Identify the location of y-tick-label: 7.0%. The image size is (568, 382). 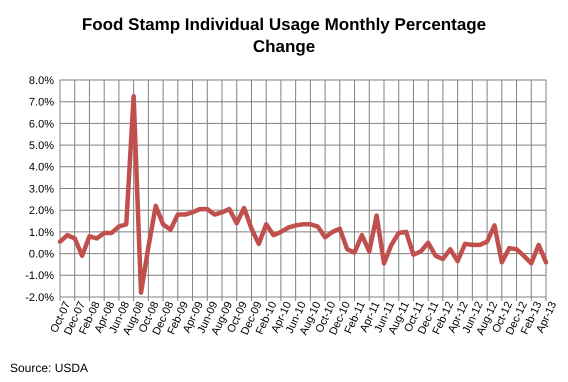
(41, 102).